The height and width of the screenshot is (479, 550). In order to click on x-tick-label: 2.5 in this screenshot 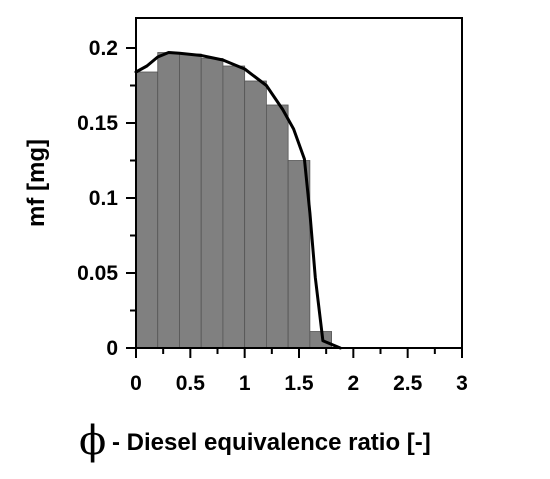, I will do `click(408, 383)`.